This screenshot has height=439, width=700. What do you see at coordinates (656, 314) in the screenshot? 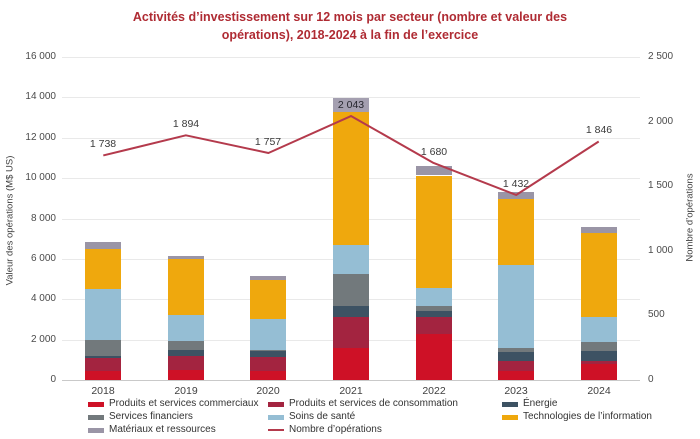
I see `right-axis-tick-label: 500` at bounding box center [656, 314].